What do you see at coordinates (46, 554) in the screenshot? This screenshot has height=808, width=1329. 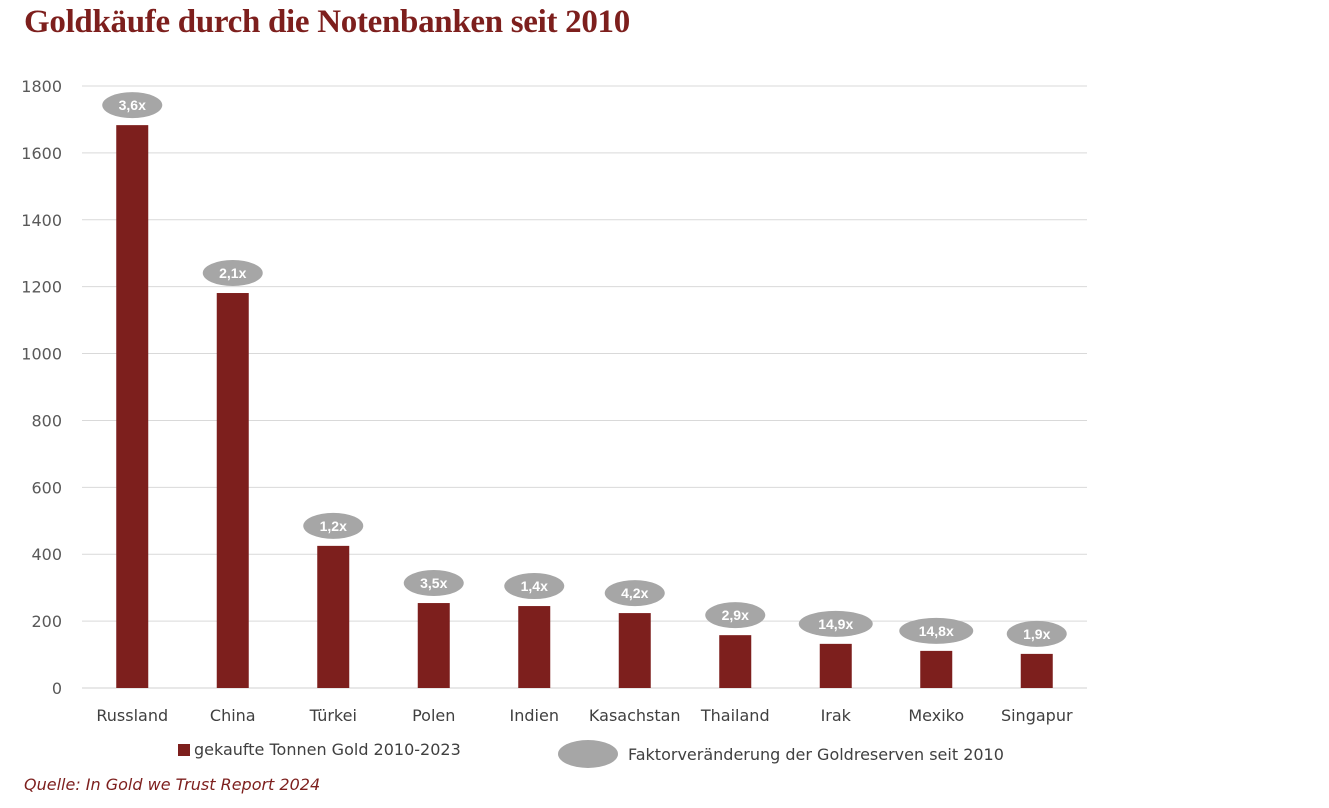 I see `y-tick-label: 400` at bounding box center [46, 554].